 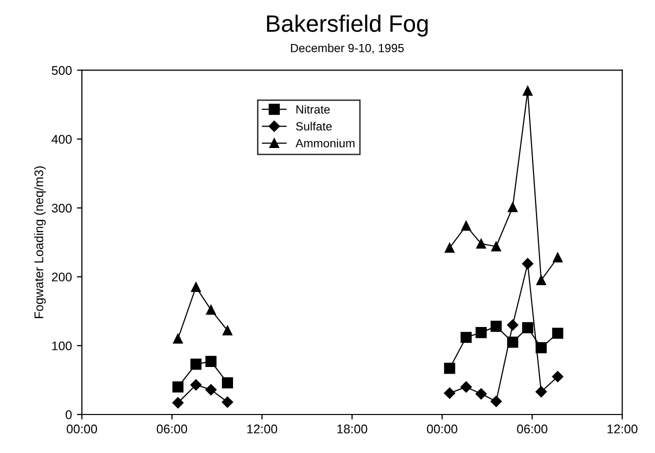 What do you see at coordinates (347, 25) in the screenshot?
I see `chart-title: Bakersfield Fog` at bounding box center [347, 25].